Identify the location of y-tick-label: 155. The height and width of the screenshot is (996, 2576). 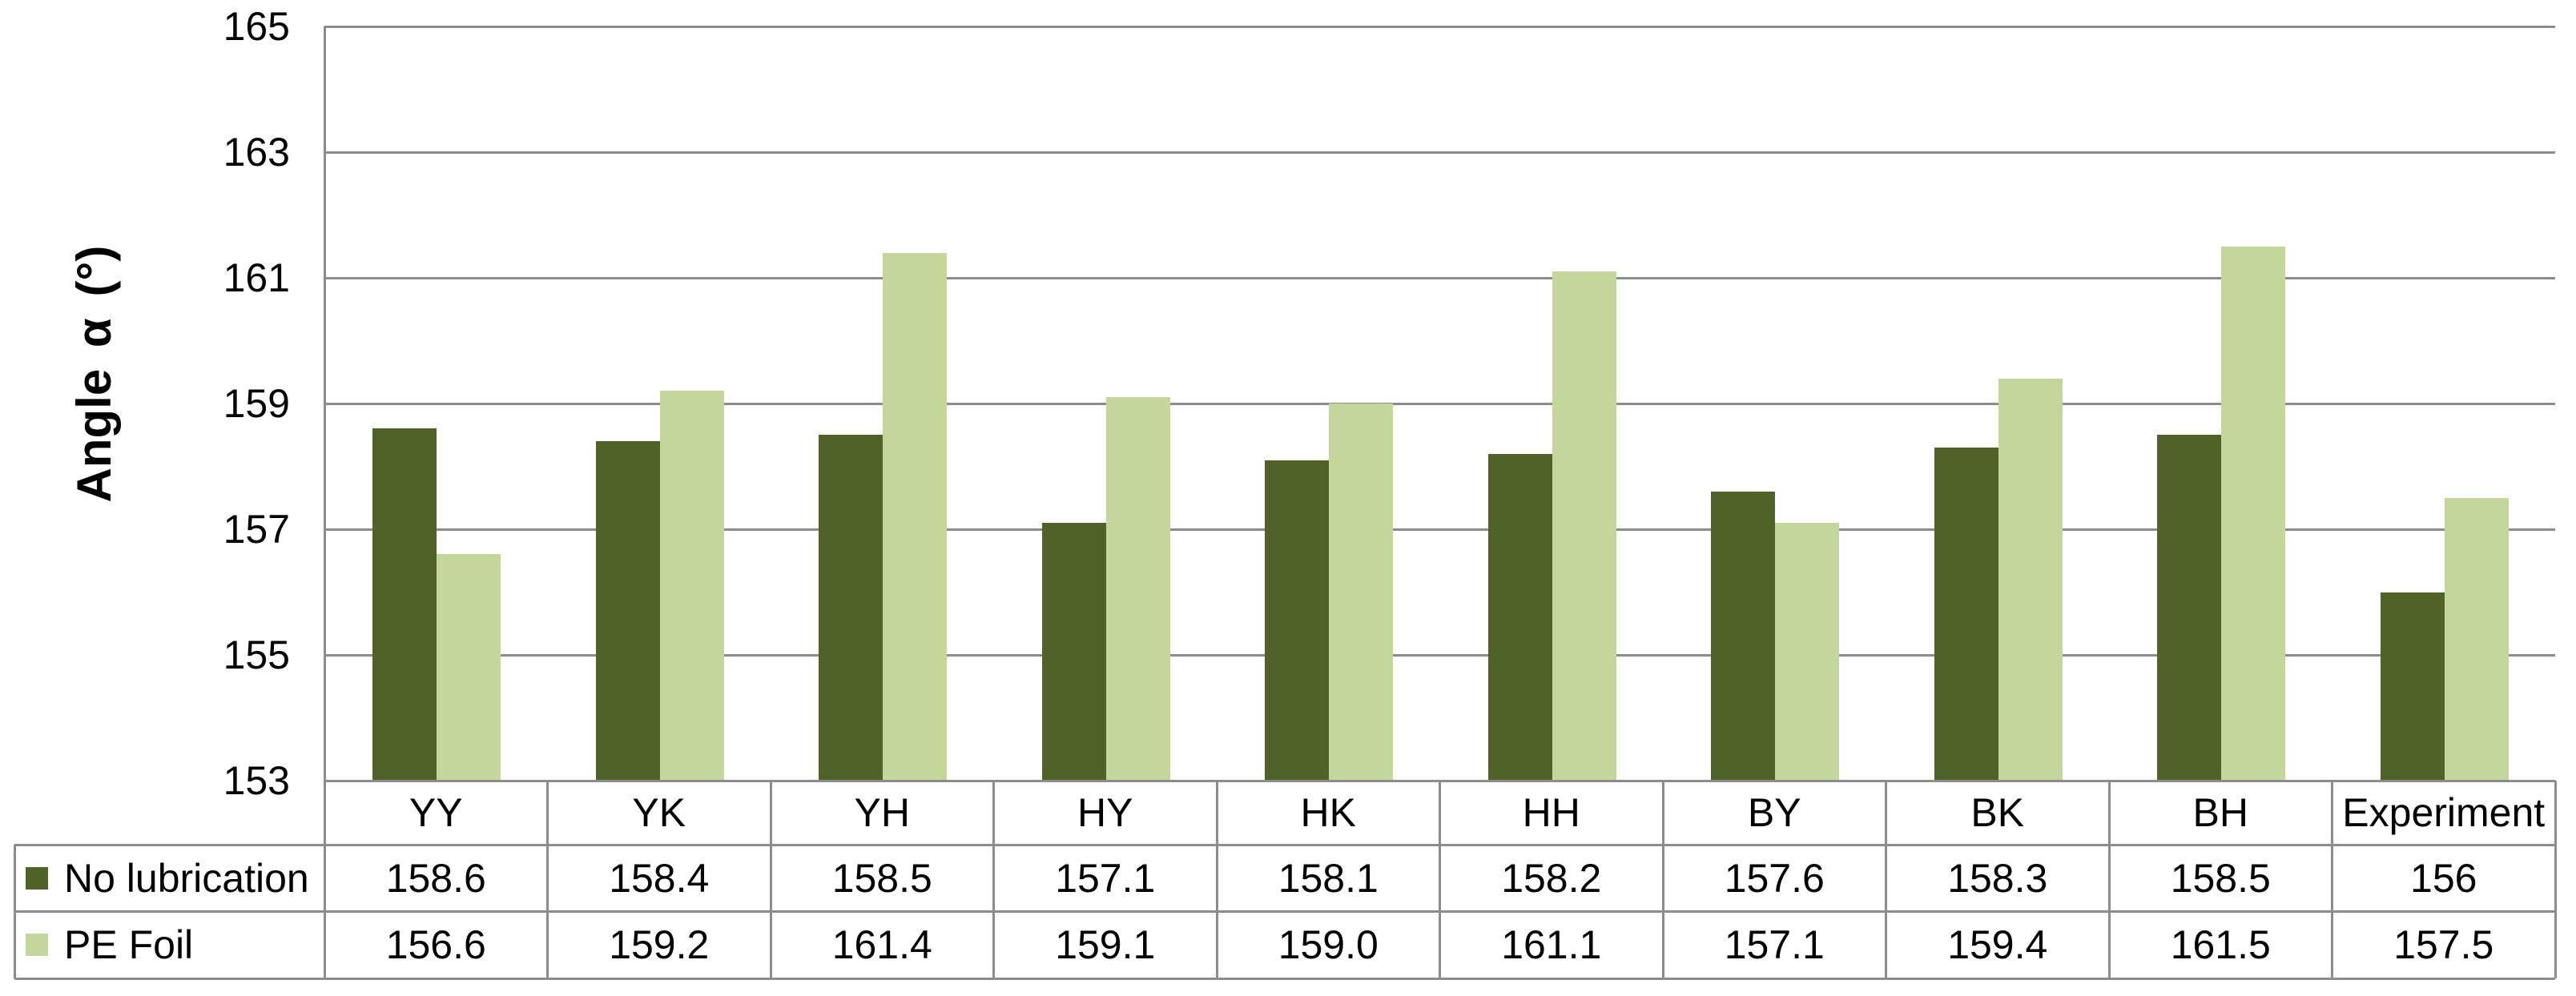
(256, 655).